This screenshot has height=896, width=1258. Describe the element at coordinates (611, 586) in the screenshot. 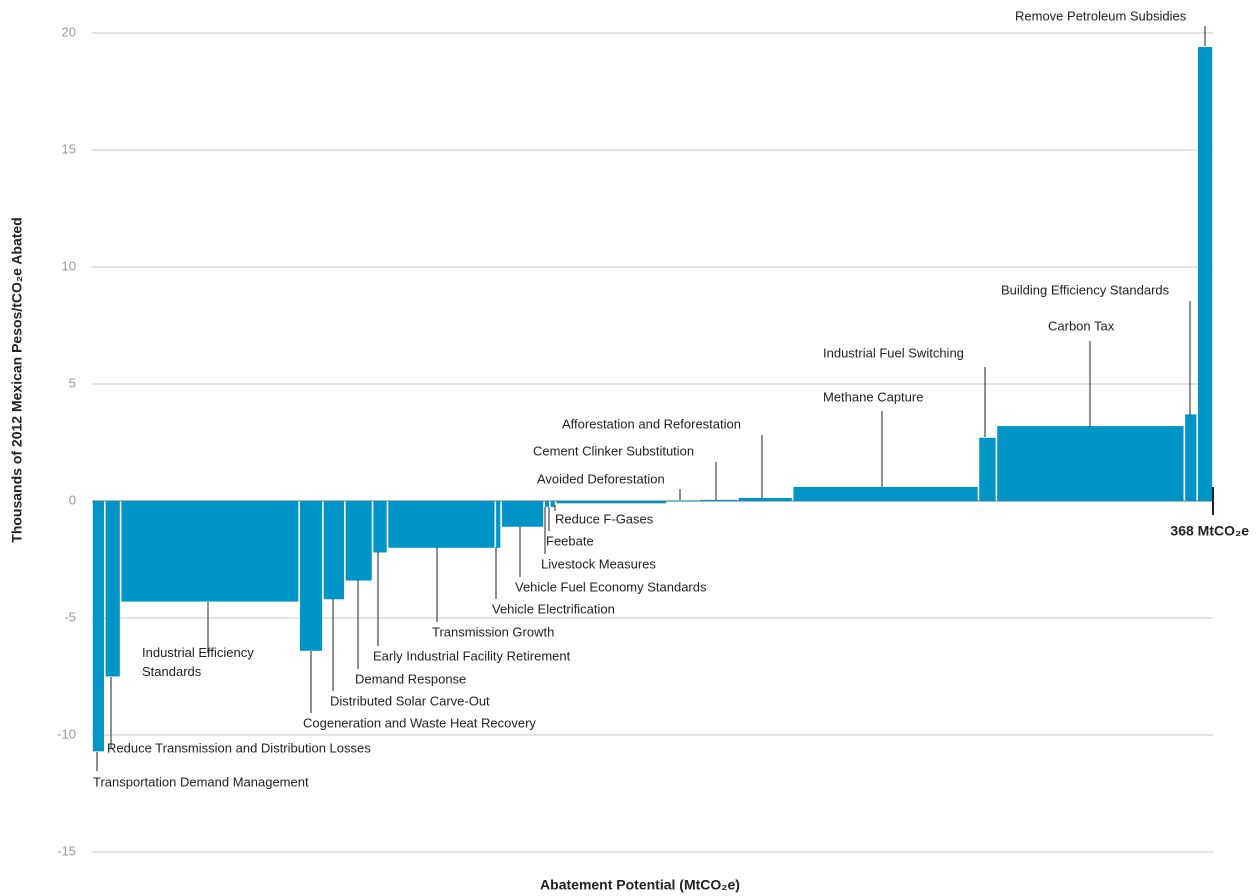

I see `bar-label: Vehicle Fuel Economy Standards` at that location.